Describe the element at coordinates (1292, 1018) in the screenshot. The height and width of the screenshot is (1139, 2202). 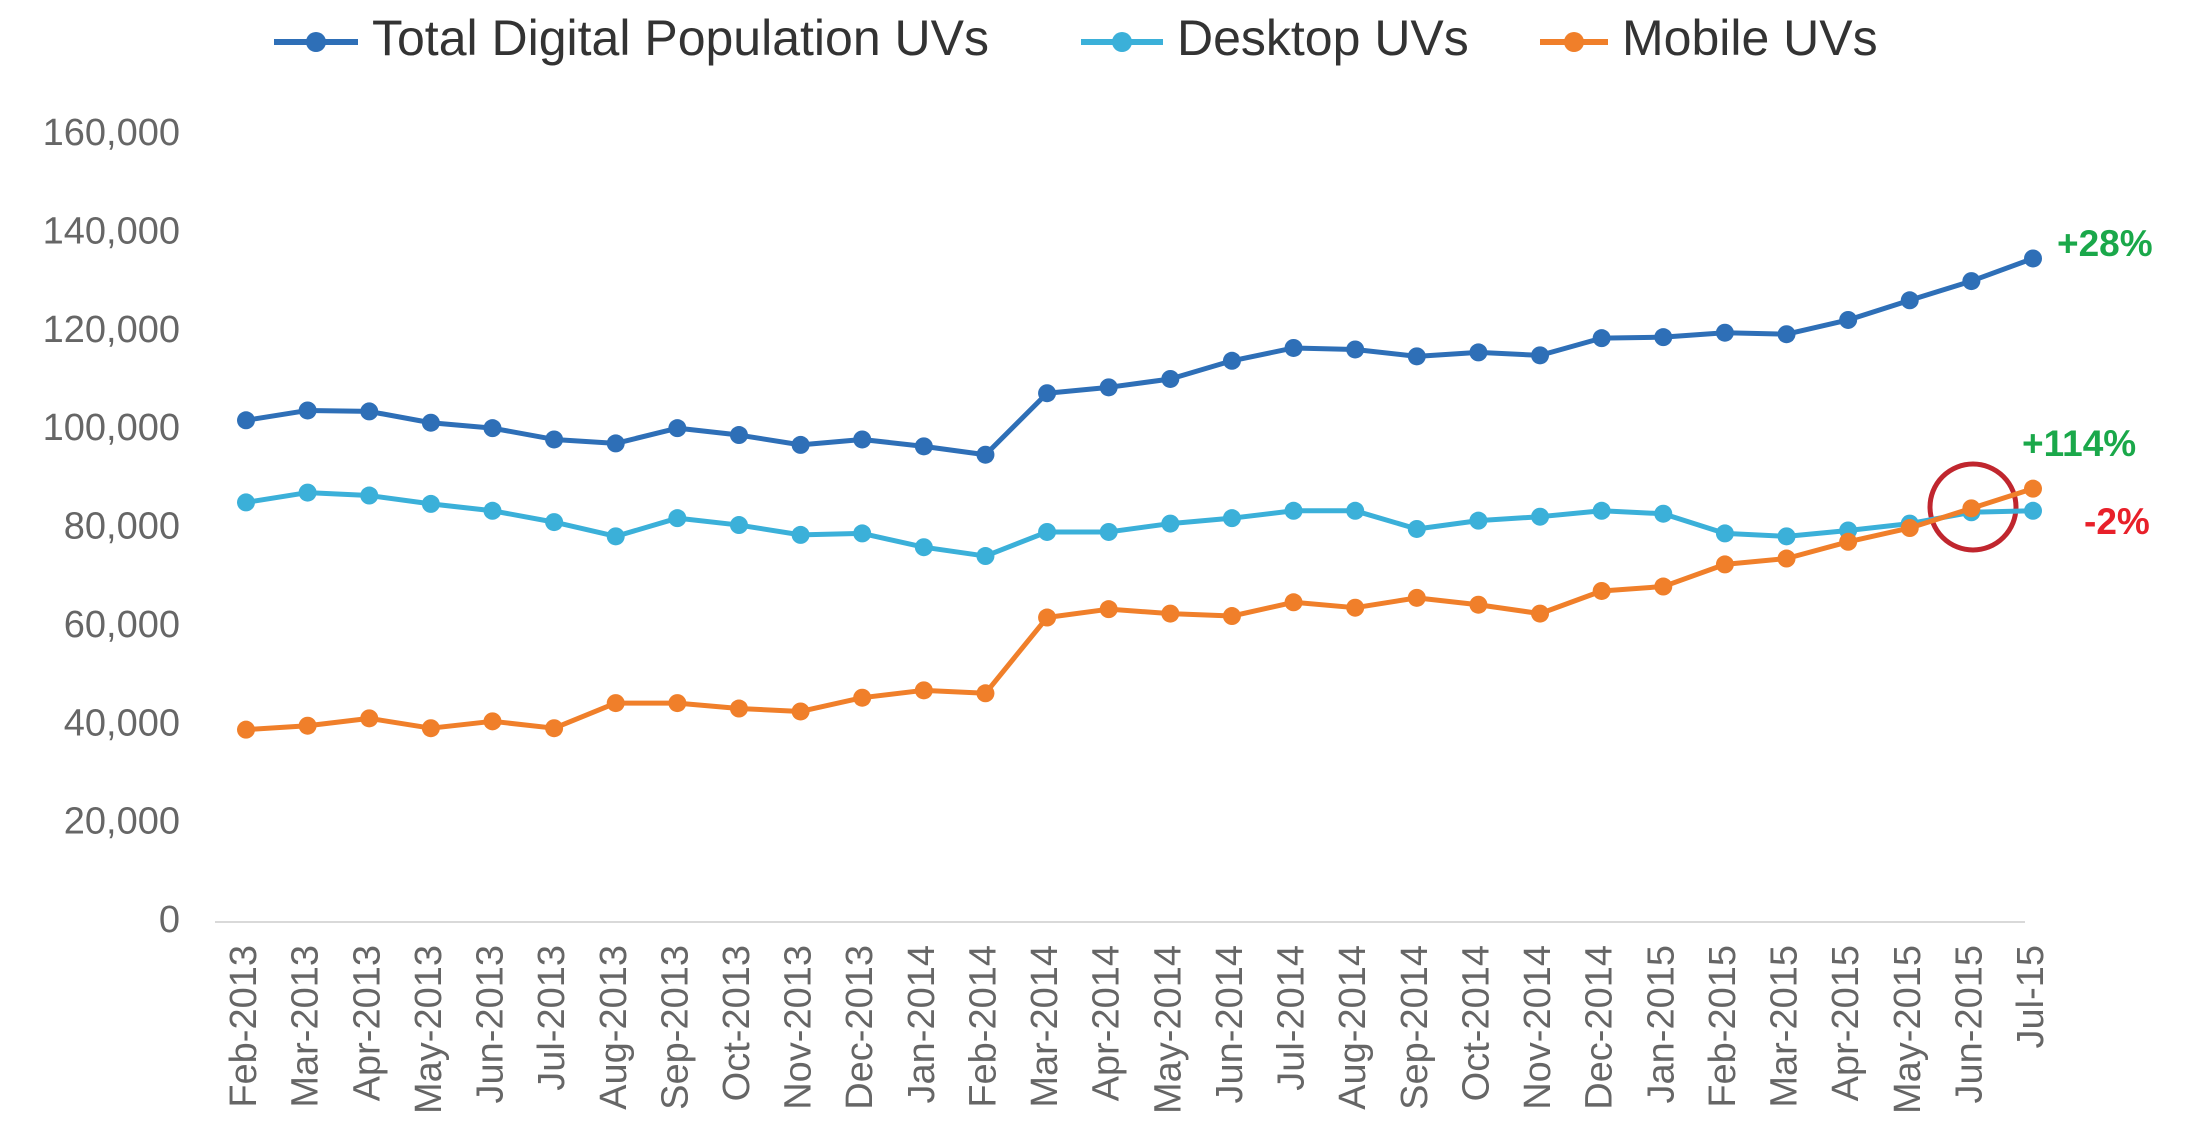
I see `x-tick-label: Jul-2014` at that location.